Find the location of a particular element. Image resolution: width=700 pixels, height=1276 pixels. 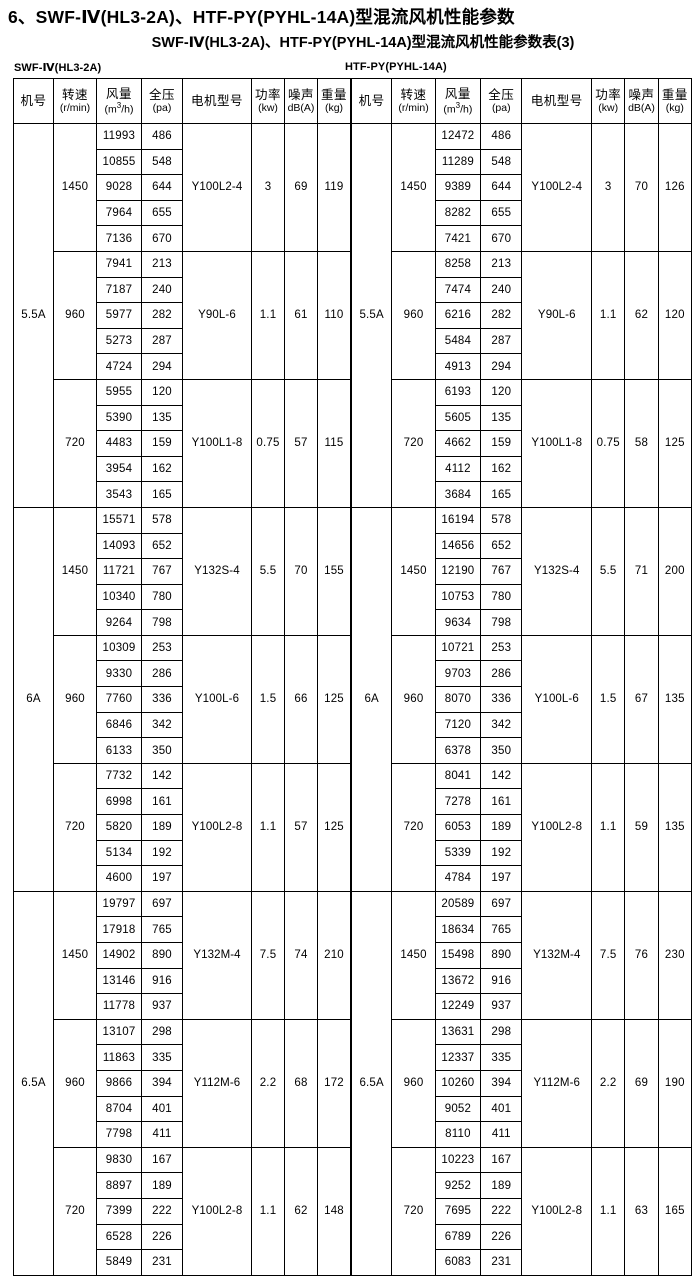

cell-flow: 7695 is located at coordinates (458, 1211).